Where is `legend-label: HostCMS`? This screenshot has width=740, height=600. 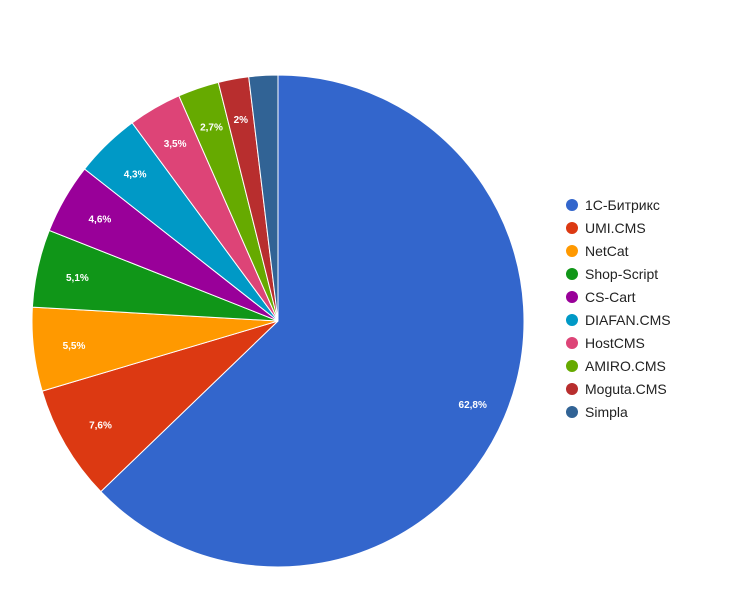 legend-label: HostCMS is located at coordinates (615, 343).